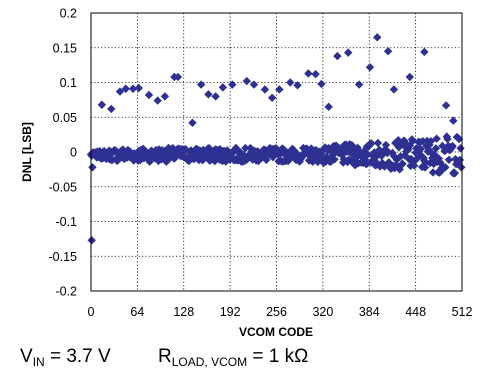 The width and height of the screenshot is (486, 379). Describe the element at coordinates (63, 187) in the screenshot. I see `y-tick-label: -0.05` at that location.